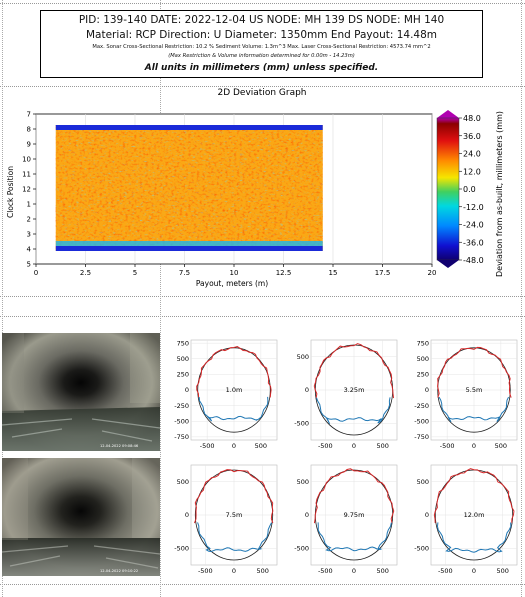 This screenshot has width=525, height=597. I want to click on heatmap-xtick-label: 0, so click(36, 273).